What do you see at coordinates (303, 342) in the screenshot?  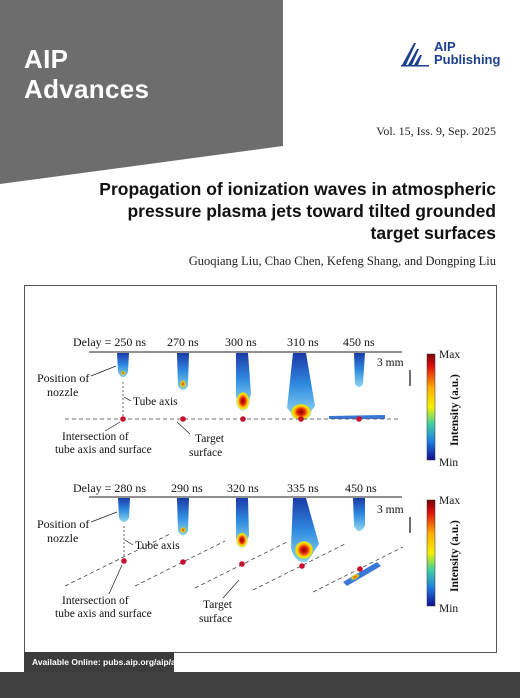 I see `delay-label: 310 ns` at bounding box center [303, 342].